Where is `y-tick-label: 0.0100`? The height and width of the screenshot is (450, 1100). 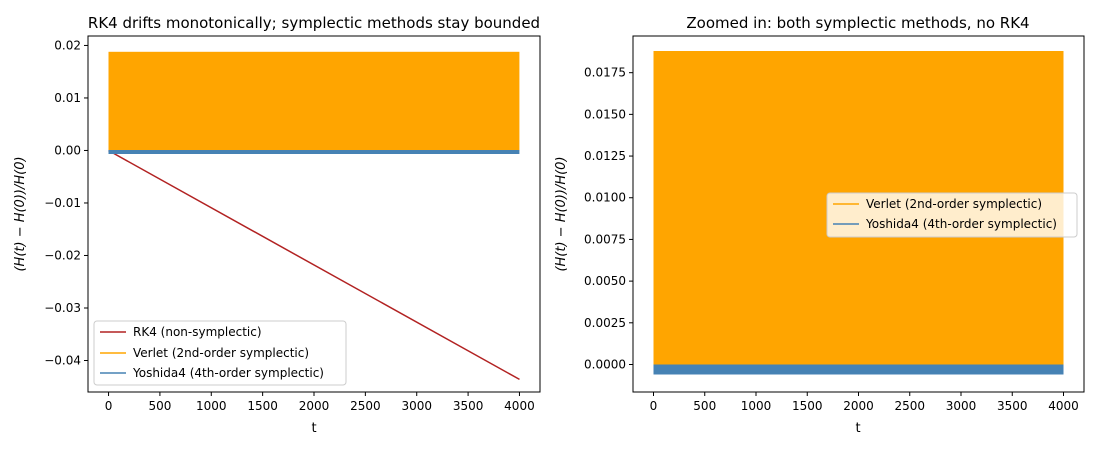 y-tick-label: 0.0100 is located at coordinates (605, 198).